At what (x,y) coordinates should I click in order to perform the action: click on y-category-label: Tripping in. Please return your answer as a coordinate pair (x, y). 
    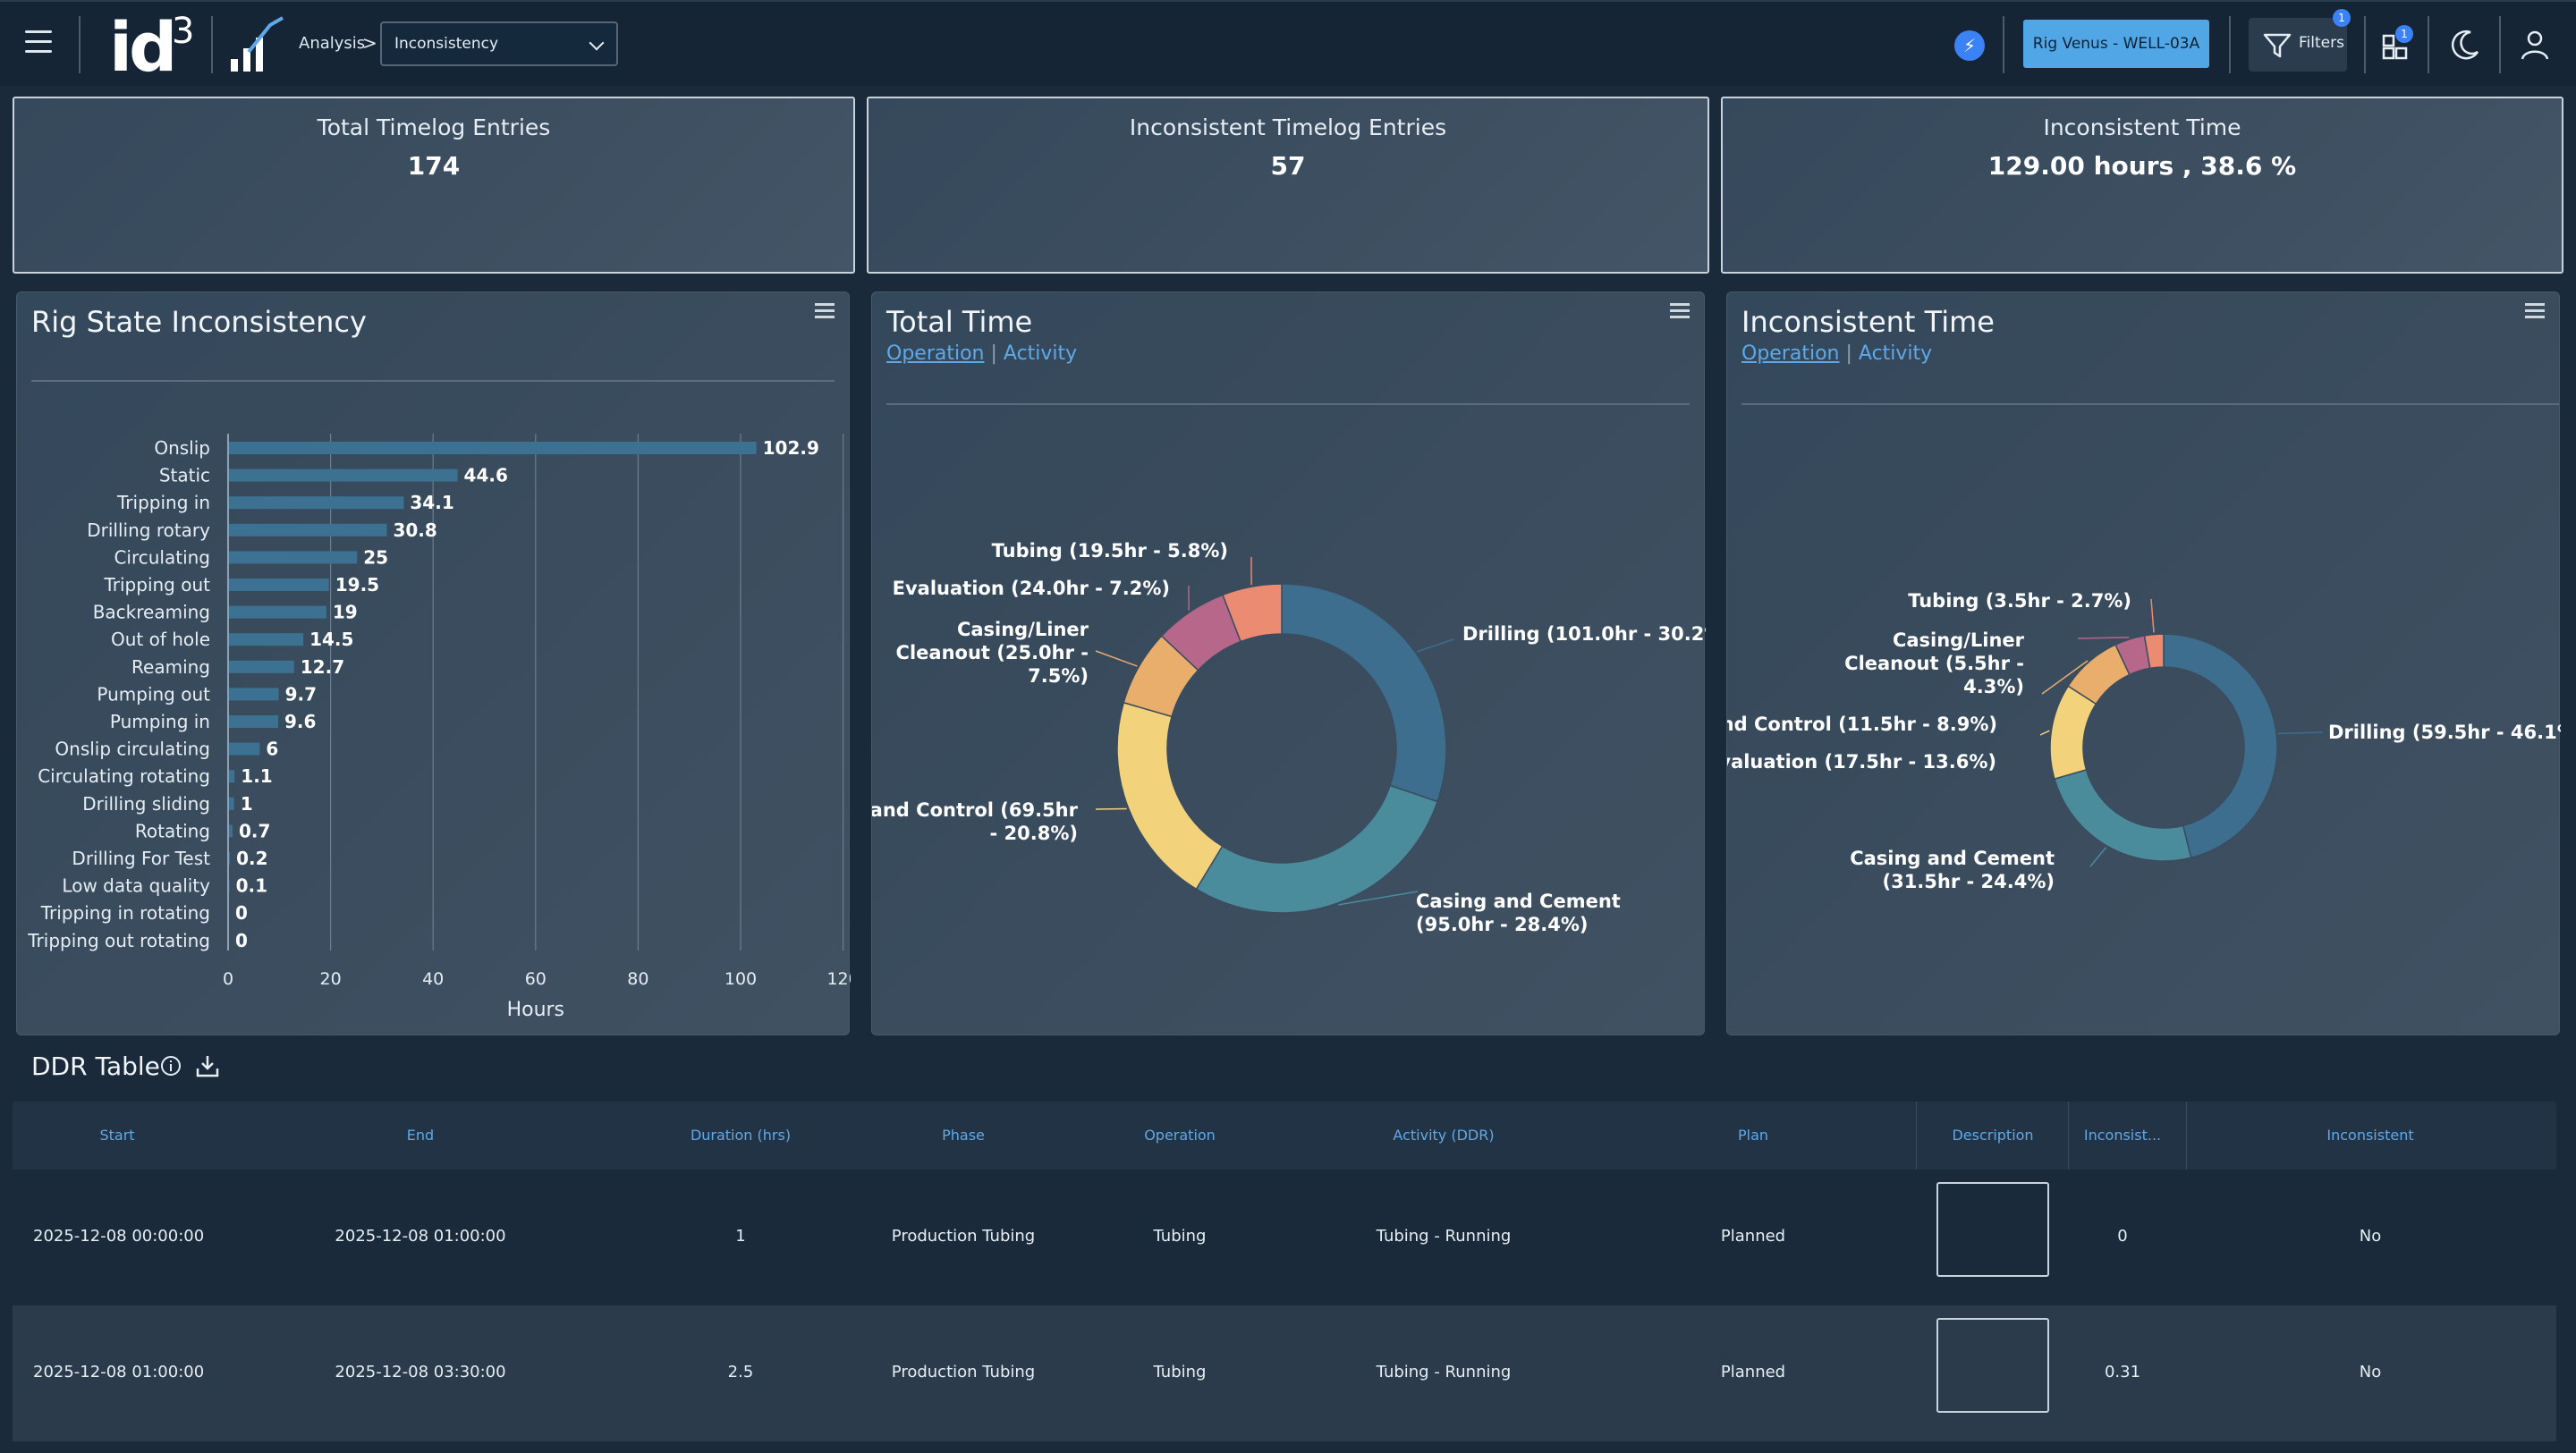
    Looking at the image, I should click on (163, 502).